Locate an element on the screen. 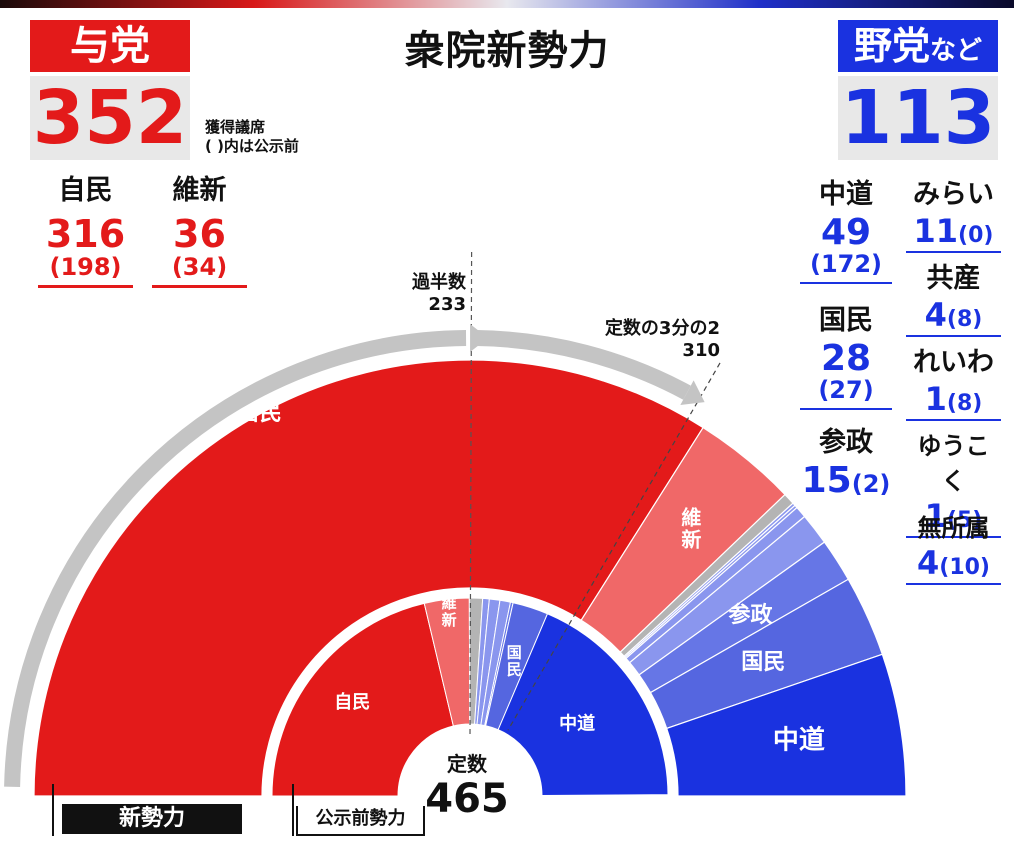 Image resolution: width=1014 pixels, height=860 pixels. party-name: 国民 is located at coordinates (846, 320).